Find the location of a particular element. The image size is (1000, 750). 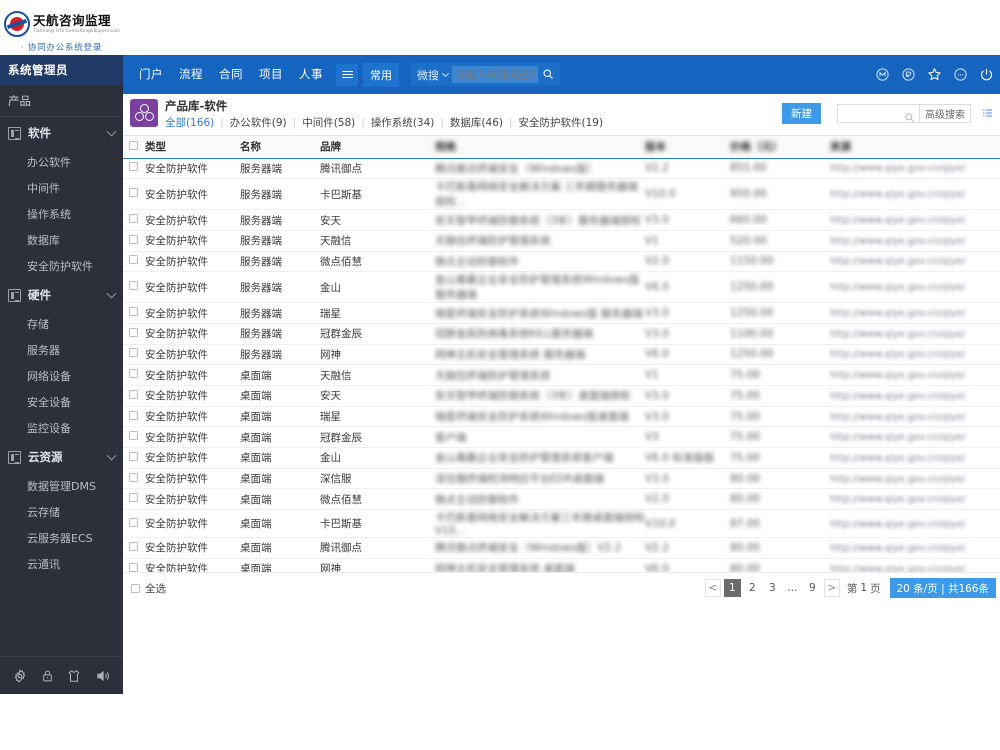

column-header-price: 价格（元） is located at coordinates (780, 147).